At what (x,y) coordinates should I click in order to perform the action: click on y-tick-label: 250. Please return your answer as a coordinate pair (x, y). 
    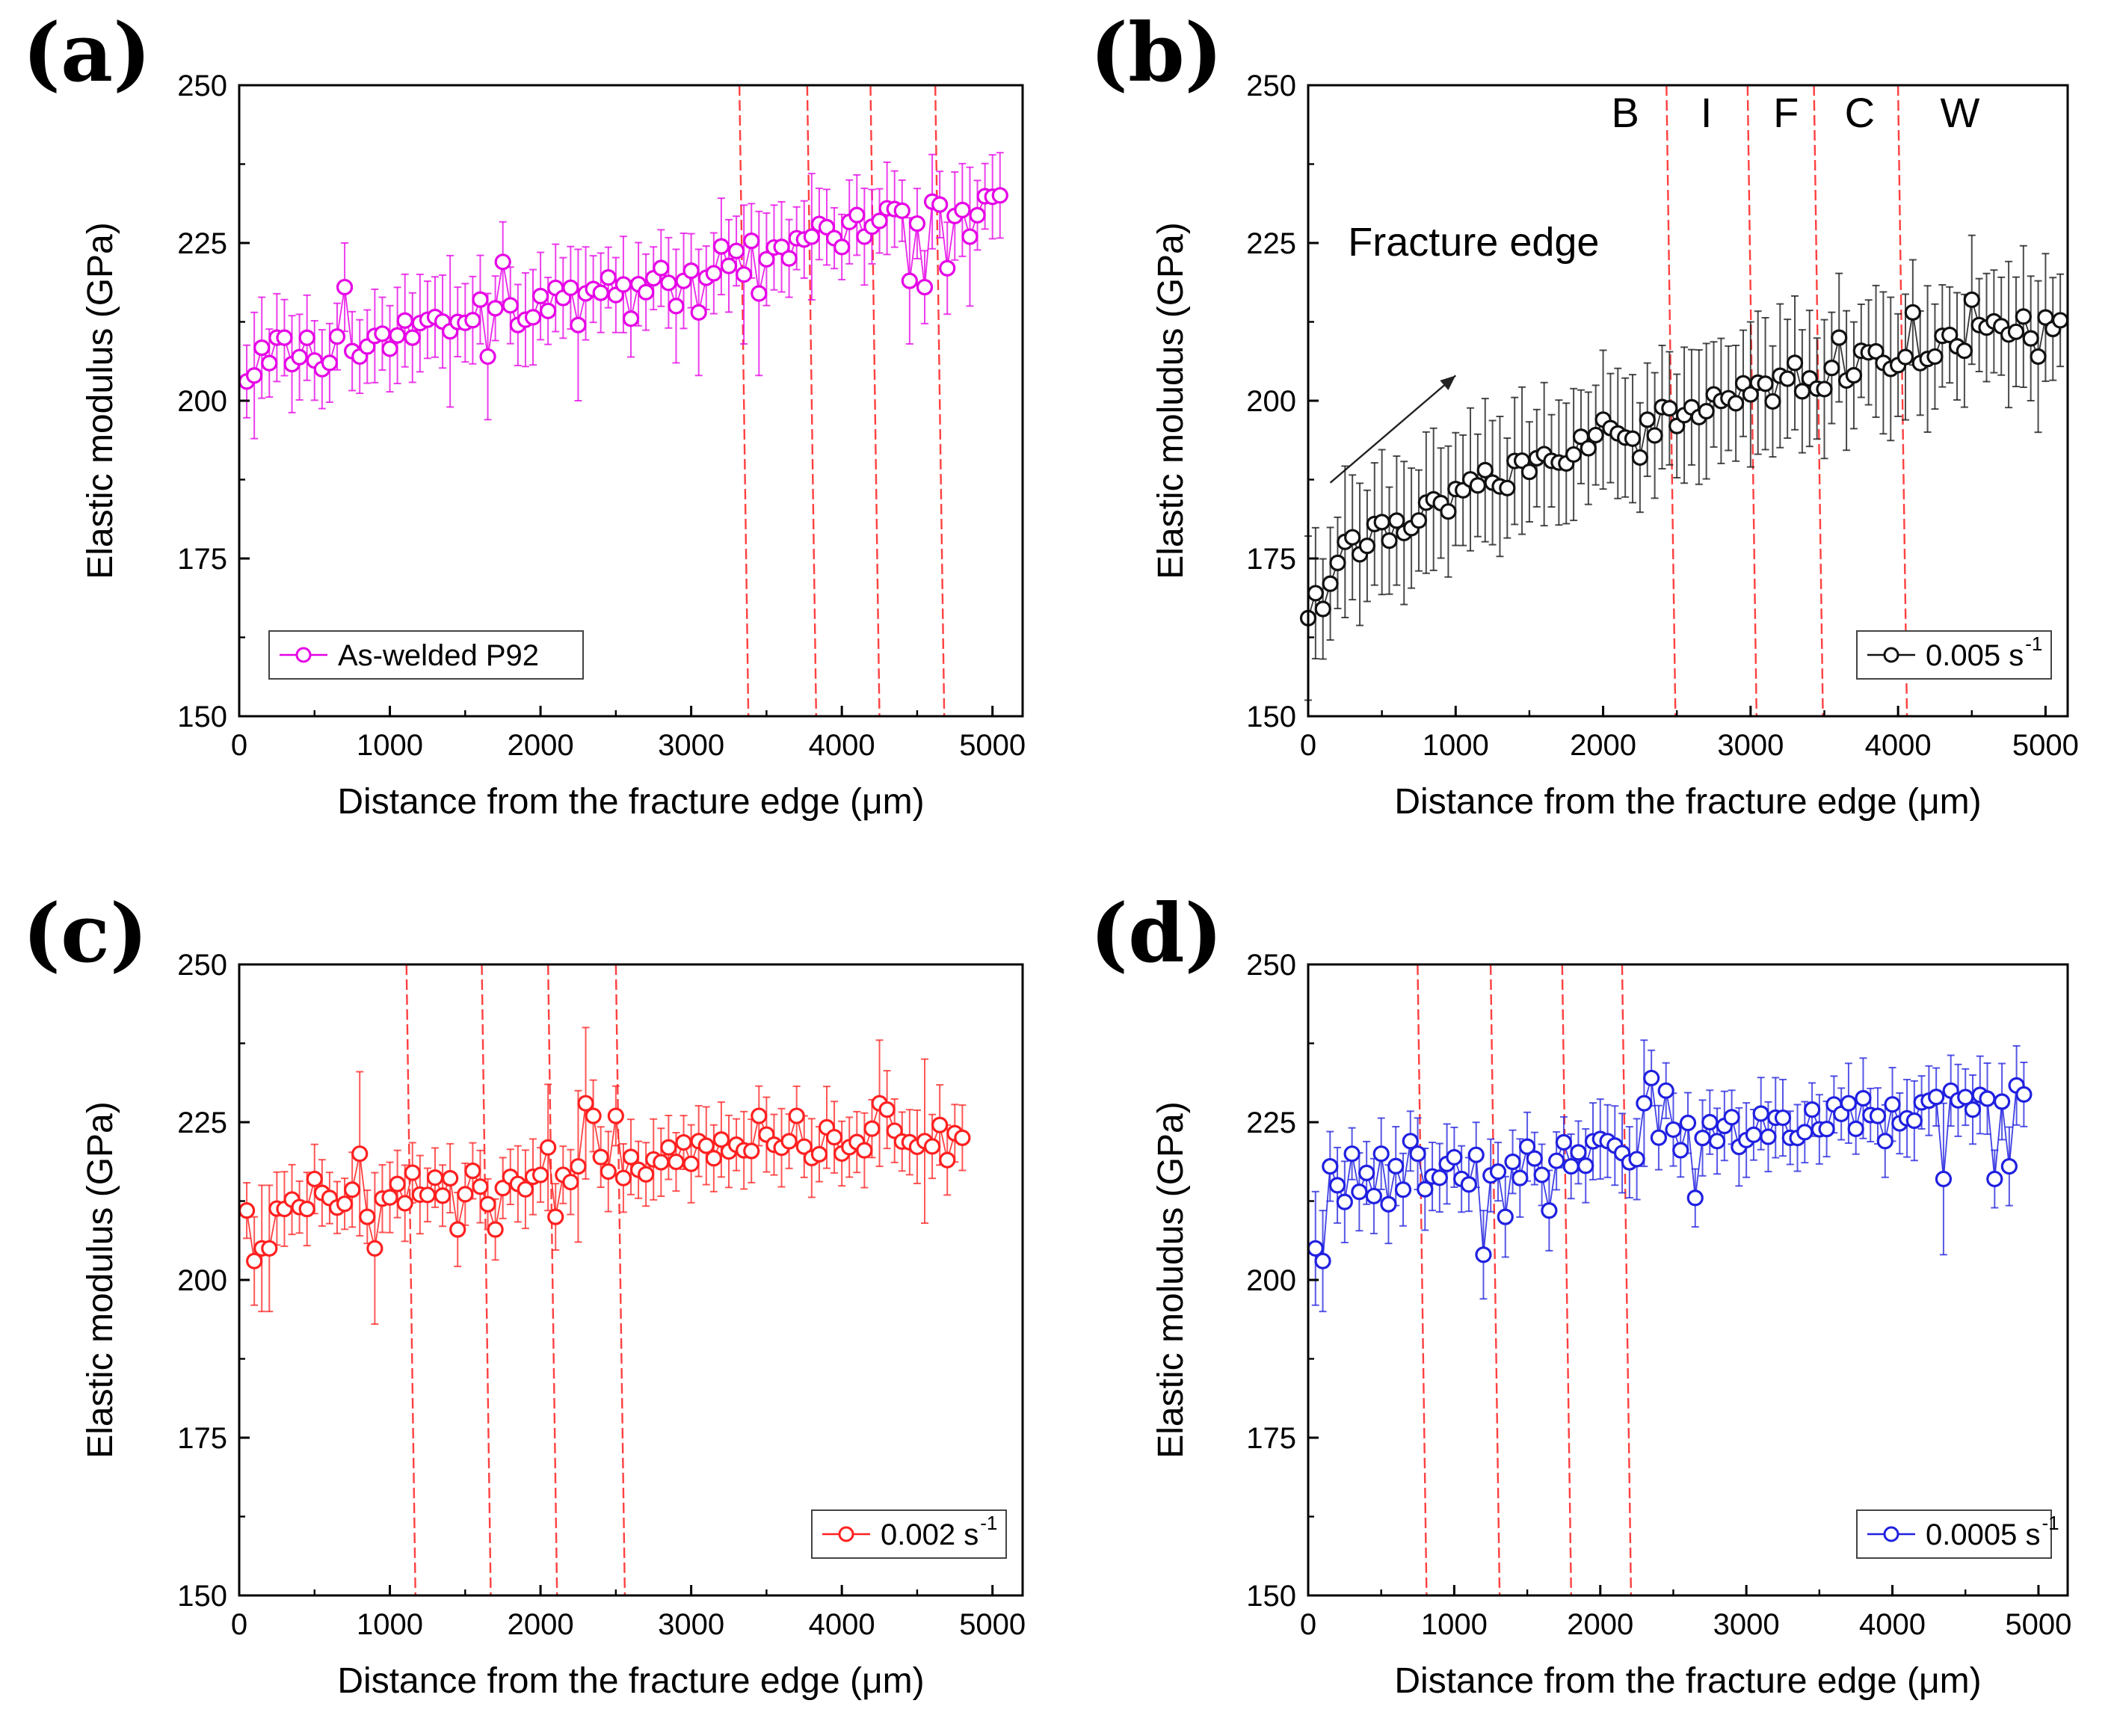
    Looking at the image, I should click on (202, 965).